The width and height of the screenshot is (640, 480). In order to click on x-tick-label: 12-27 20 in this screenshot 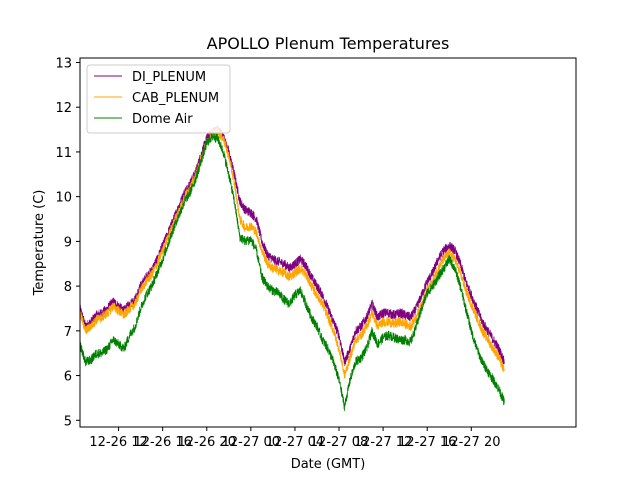, I will do `click(471, 442)`.